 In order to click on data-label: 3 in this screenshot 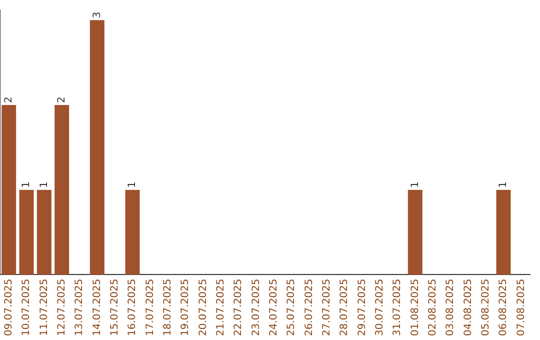, I will do `click(97, 15)`.